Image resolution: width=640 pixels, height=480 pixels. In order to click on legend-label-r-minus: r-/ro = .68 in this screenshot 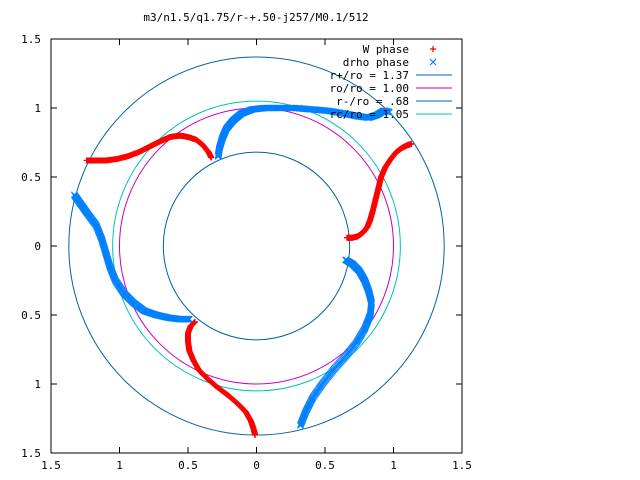, I will do `click(372, 101)`.